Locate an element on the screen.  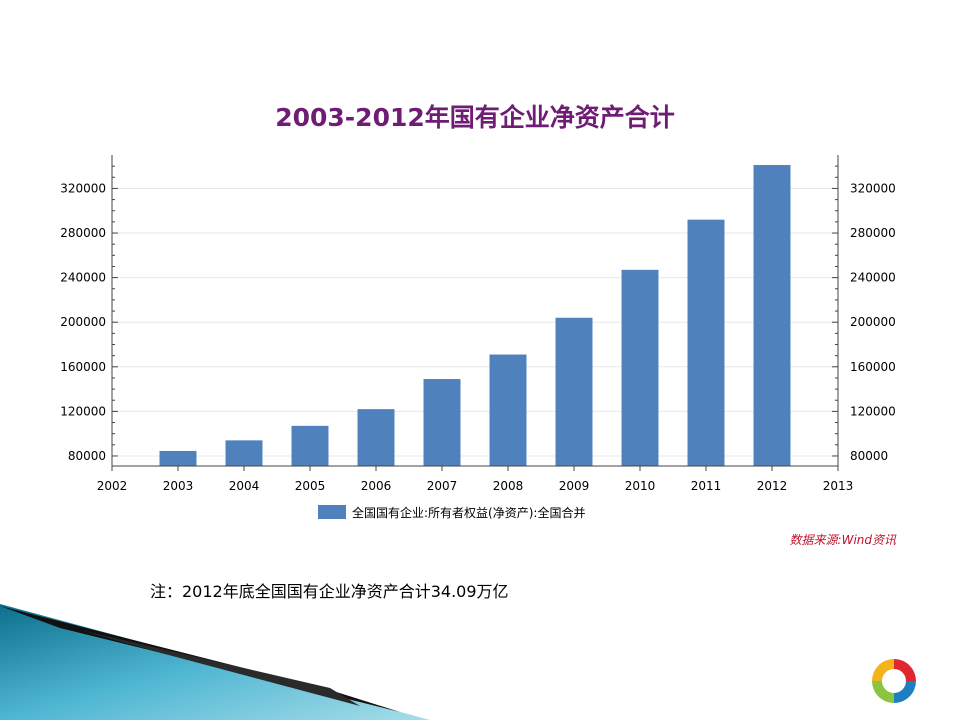
y-tick-label-left: 320000 is located at coordinates (83, 188).